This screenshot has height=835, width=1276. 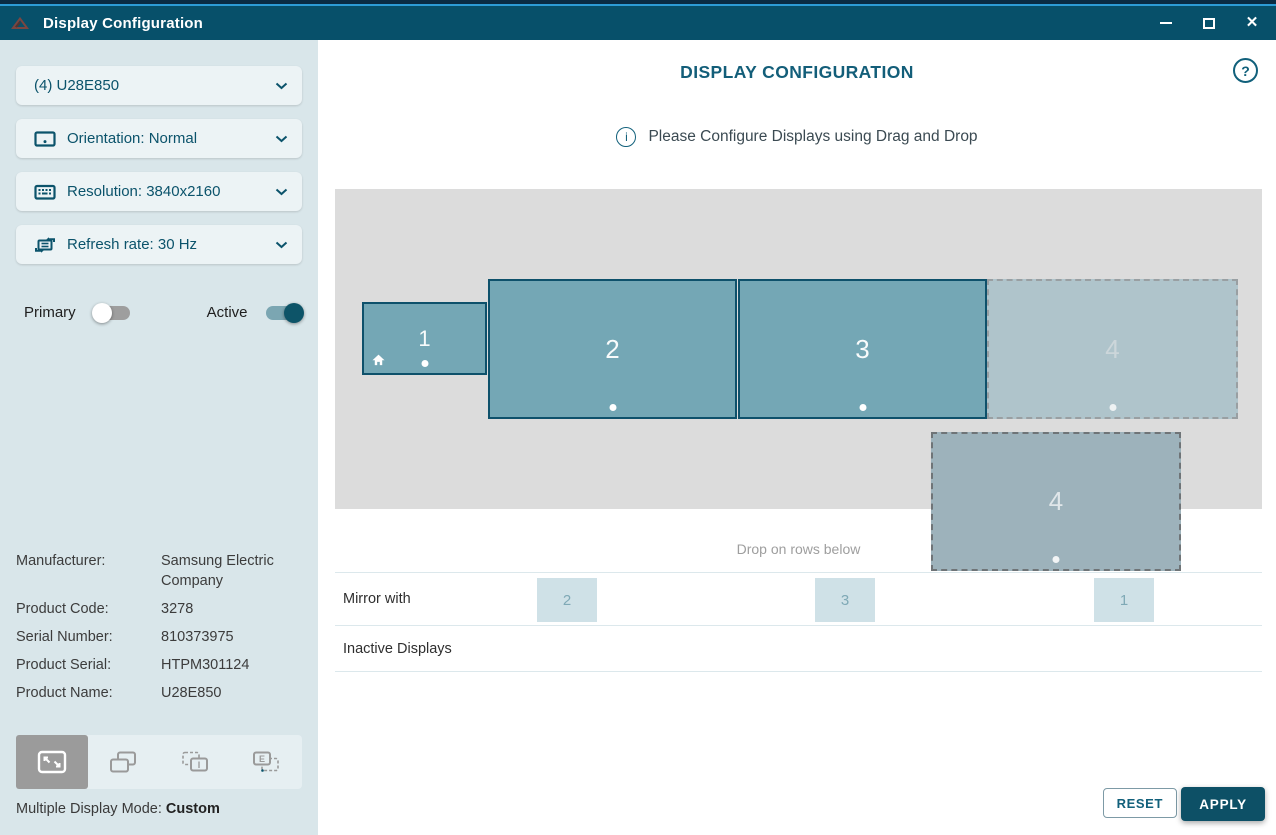 I want to click on info-value: 3278, so click(x=177, y=609).